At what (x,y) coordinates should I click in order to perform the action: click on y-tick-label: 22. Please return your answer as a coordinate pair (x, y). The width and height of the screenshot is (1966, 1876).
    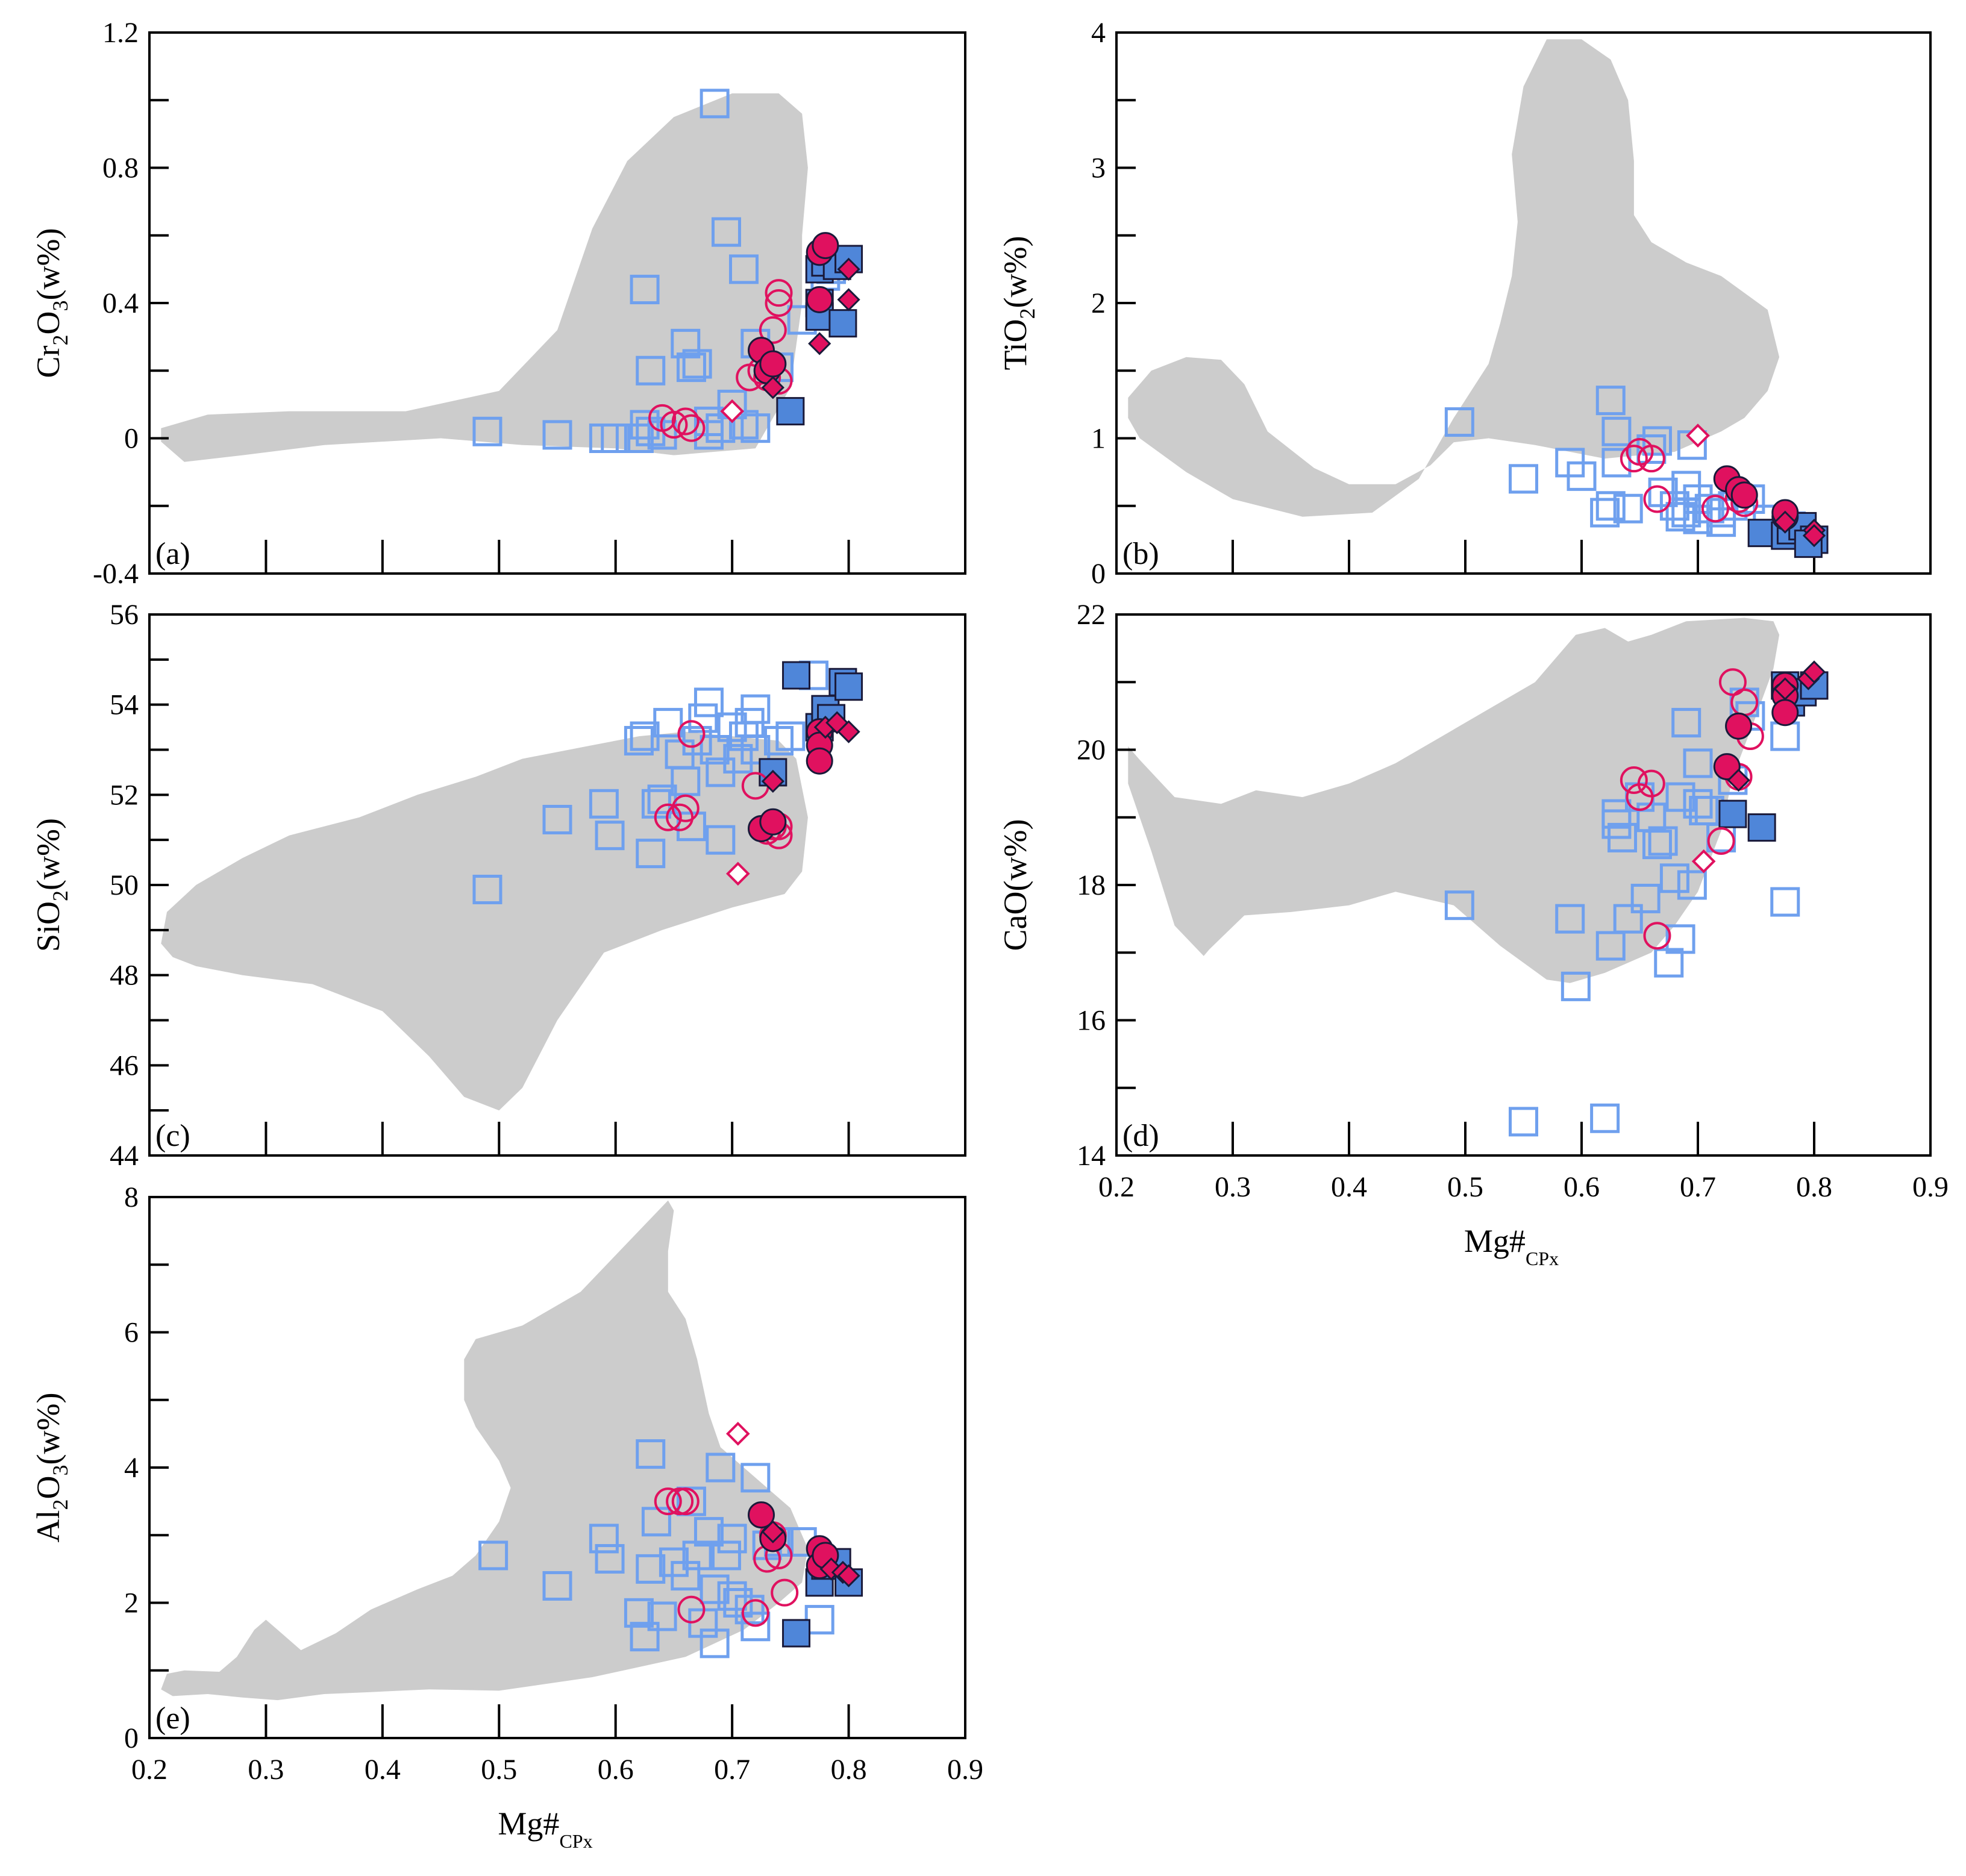
    Looking at the image, I should click on (1091, 615).